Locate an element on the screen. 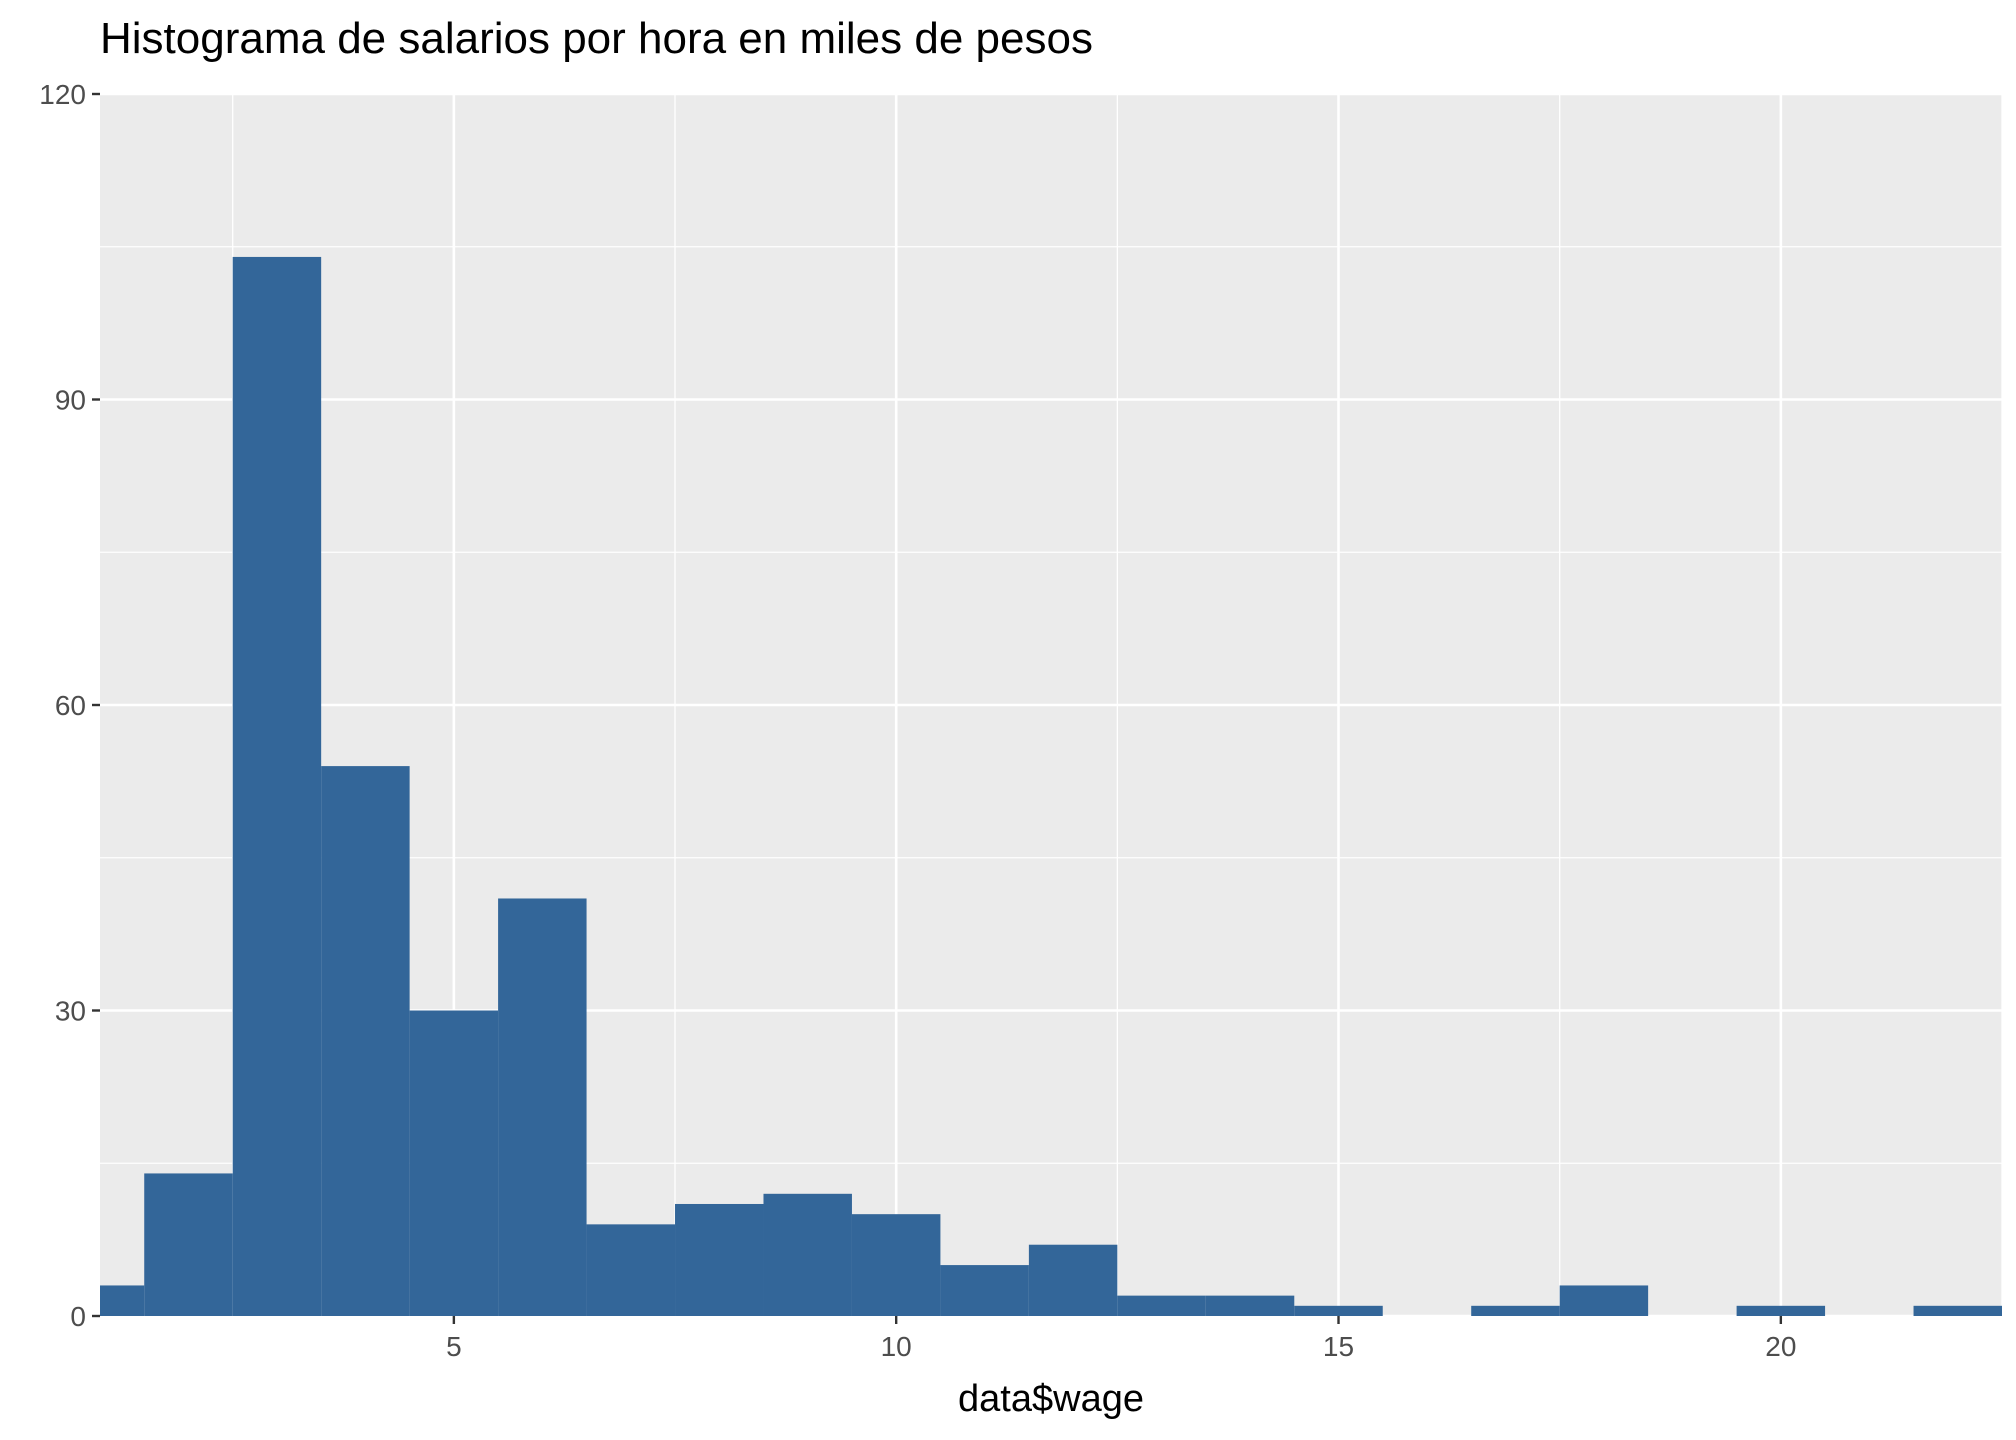  y-tick-label: 90 is located at coordinates (70, 400).